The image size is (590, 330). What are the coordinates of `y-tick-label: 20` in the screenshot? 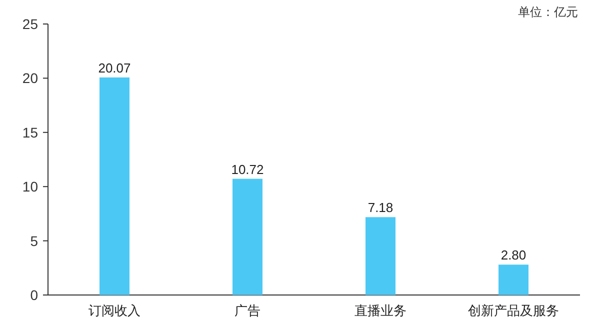 It's located at (30, 78).